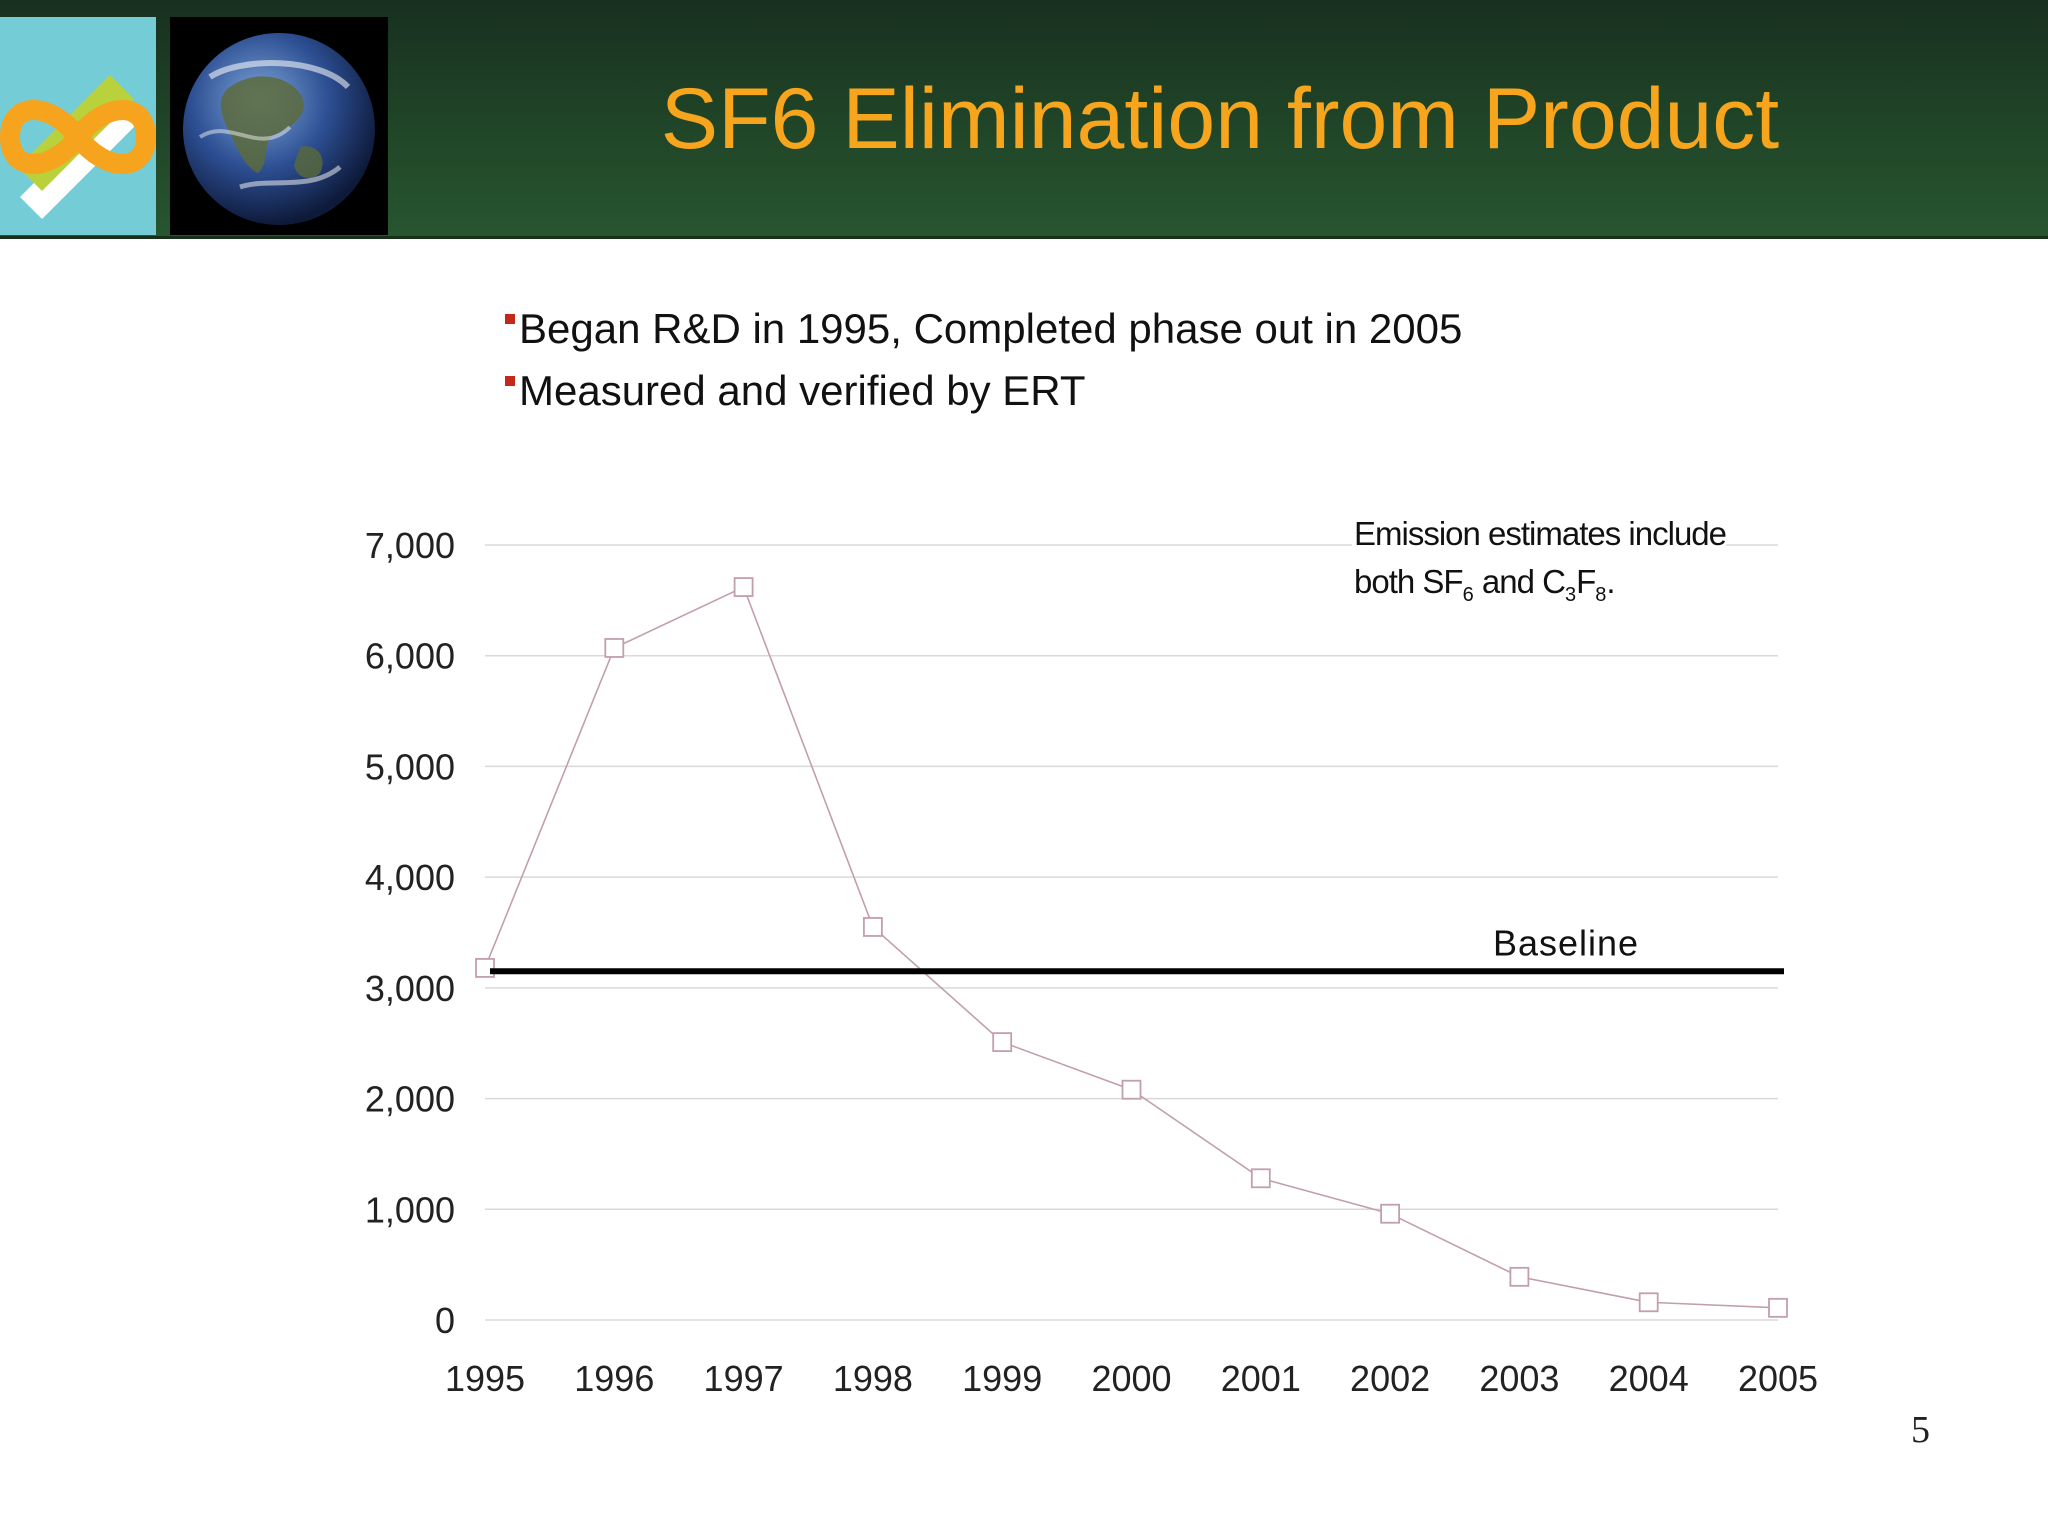  Describe the element at coordinates (1519, 581) in the screenshot. I see `annotation-text: and C` at that location.